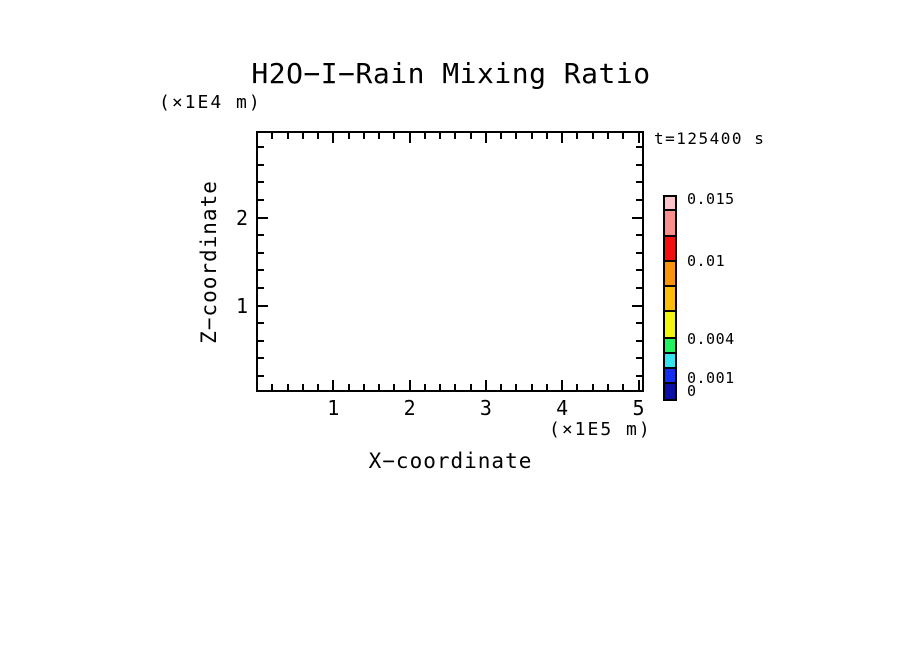  What do you see at coordinates (711, 339) in the screenshot?
I see `colorbar-tick-label: 0.004` at bounding box center [711, 339].